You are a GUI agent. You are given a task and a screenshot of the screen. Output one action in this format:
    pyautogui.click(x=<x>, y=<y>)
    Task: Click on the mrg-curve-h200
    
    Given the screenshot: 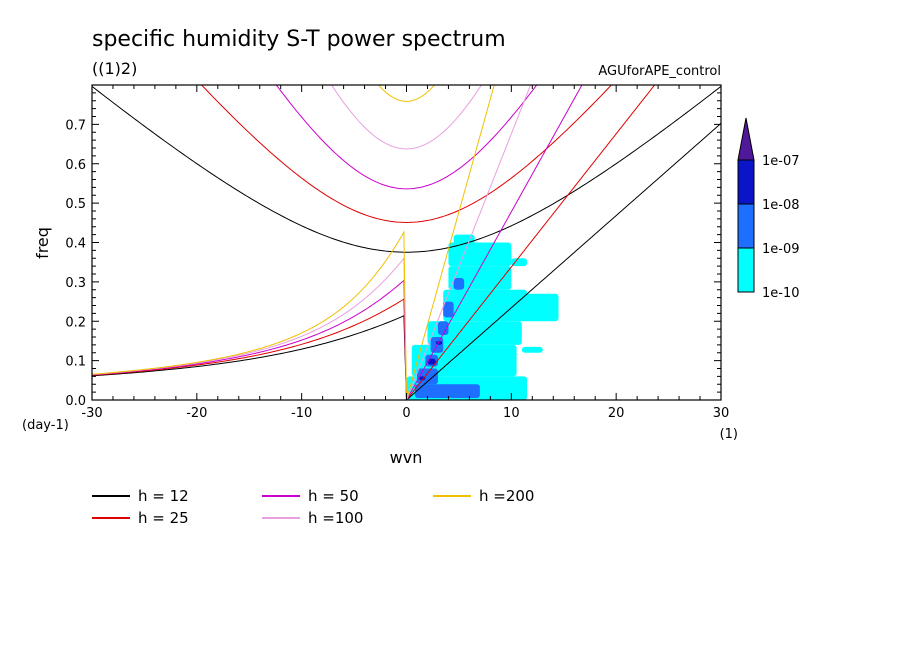 What is the action you would take?
    pyautogui.click(x=249, y=315)
    